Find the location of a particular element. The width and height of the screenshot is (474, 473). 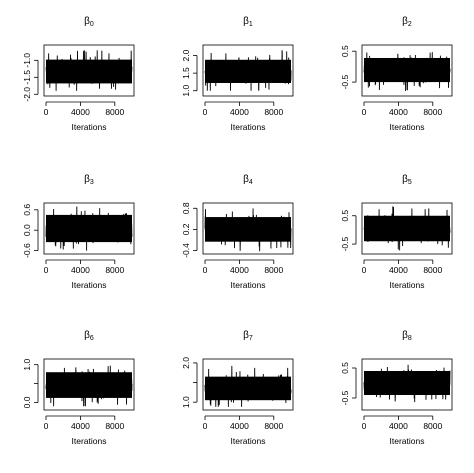

y-tick-label: -0.6 is located at coordinates (27, 250).